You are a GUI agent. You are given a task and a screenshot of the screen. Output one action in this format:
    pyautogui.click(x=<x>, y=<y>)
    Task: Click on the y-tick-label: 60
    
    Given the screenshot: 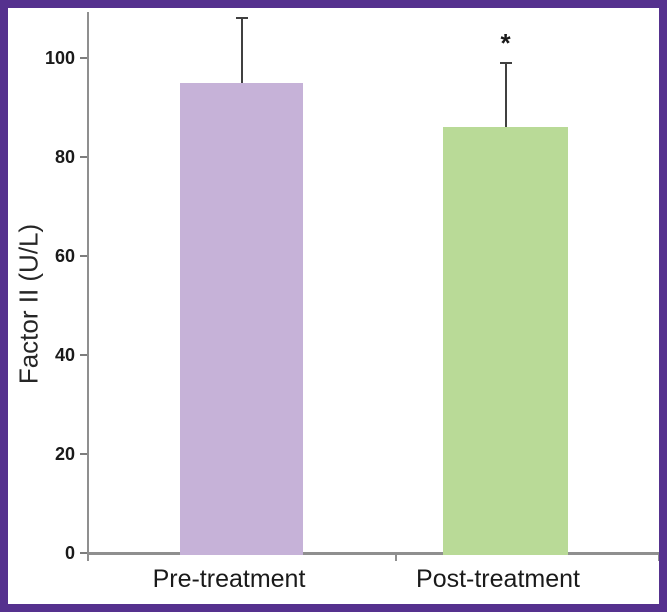 What is the action you would take?
    pyautogui.click(x=64, y=256)
    